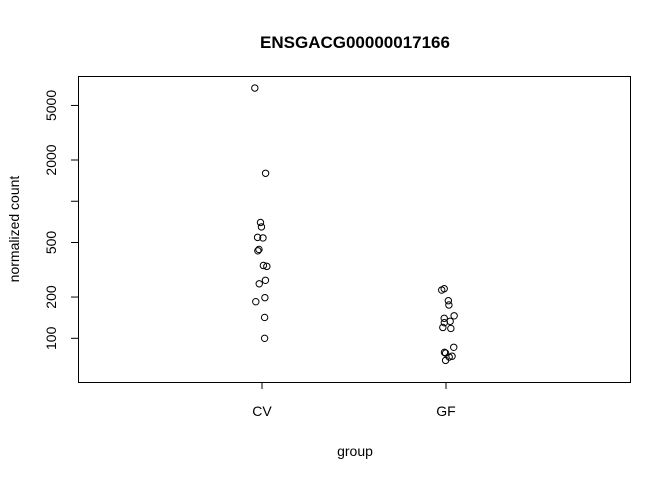 The width and height of the screenshot is (672, 480). Describe the element at coordinates (51, 243) in the screenshot. I see `y-tick-label: 500` at that location.